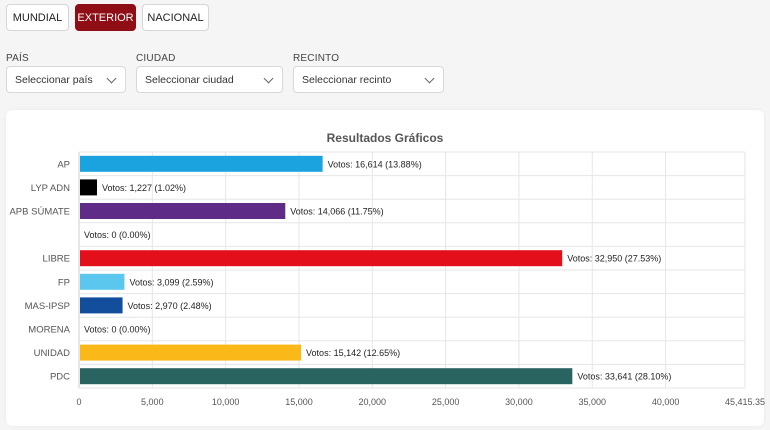  Describe the element at coordinates (614, 259) in the screenshot. I see `data-label: Votos: 32,950 (27.53%)` at that location.